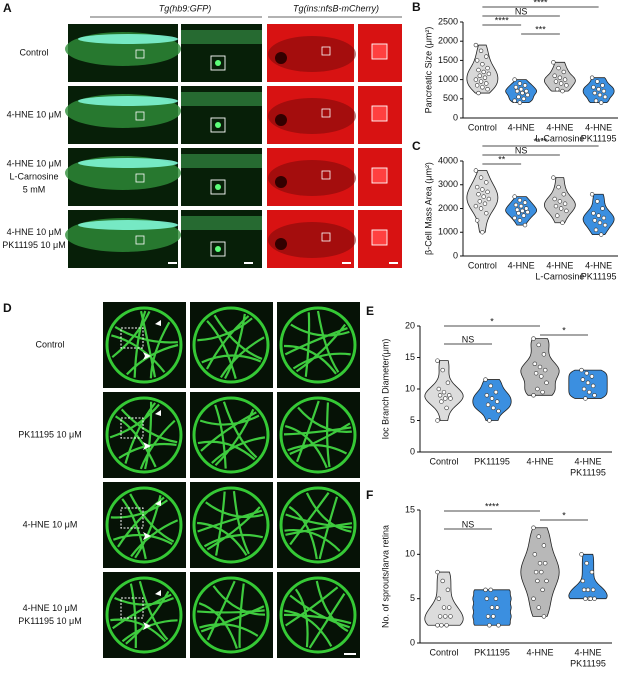 The height and width of the screenshot is (674, 624). I want to click on y-tick-label: 15, so click(410, 509).